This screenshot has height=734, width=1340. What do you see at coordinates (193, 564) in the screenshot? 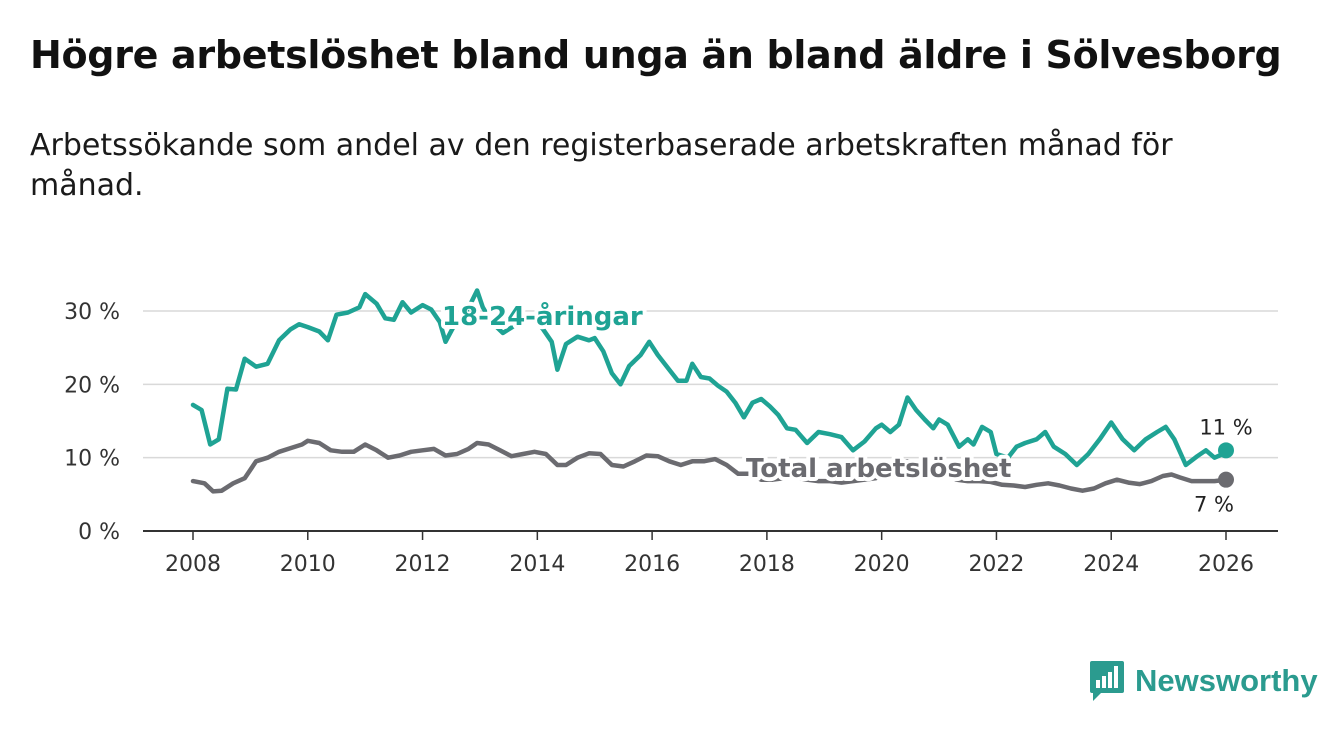
I see `x-tick-label: 2008` at bounding box center [193, 564].